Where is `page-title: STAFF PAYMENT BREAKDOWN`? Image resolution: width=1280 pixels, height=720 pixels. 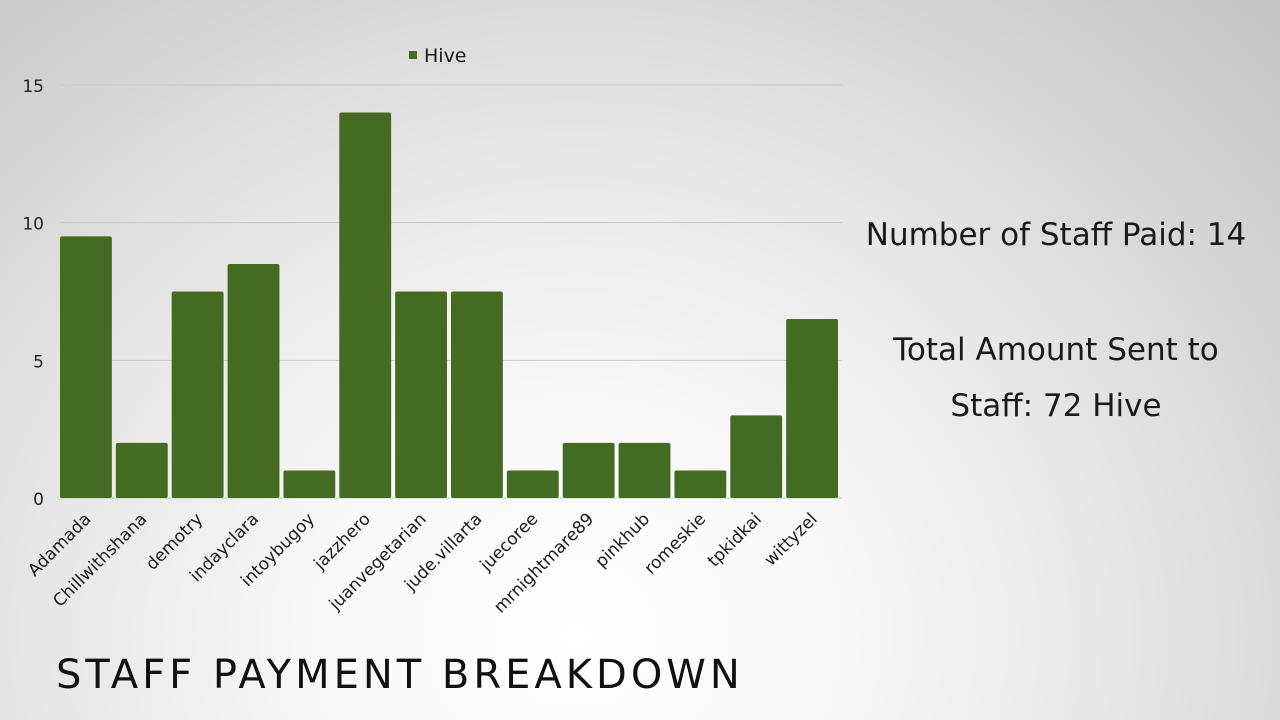
page-title: STAFF PAYMENT BREAKDOWN is located at coordinates (400, 675).